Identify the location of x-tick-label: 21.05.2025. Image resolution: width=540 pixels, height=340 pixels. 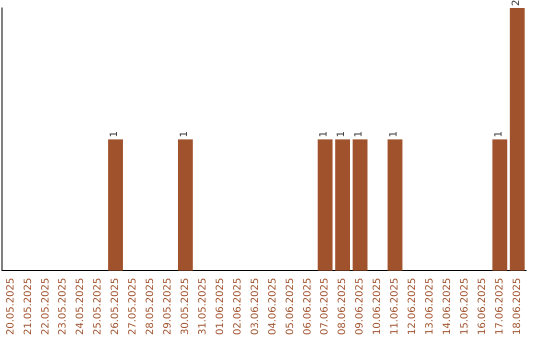
(28, 307).